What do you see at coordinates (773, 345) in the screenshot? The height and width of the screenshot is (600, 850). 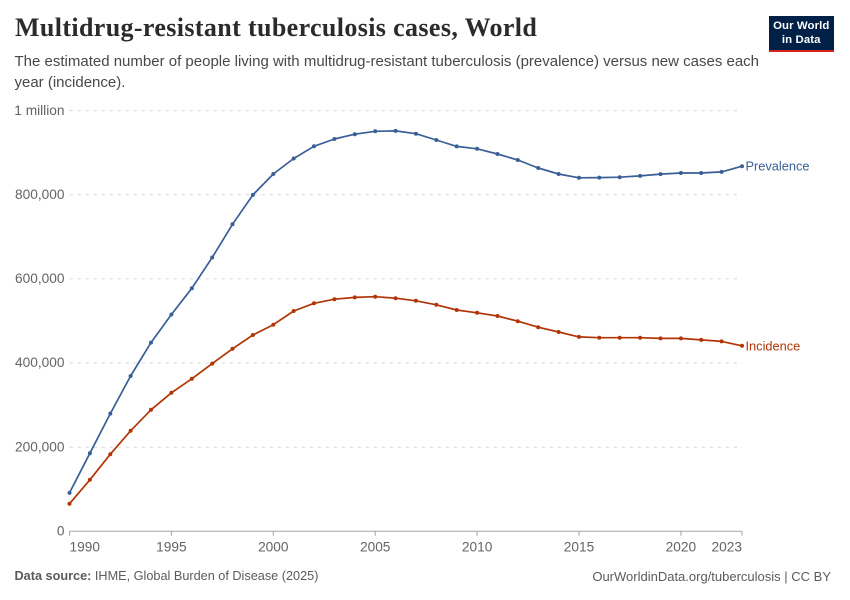 I see `svg-text: Incidence` at bounding box center [773, 345].